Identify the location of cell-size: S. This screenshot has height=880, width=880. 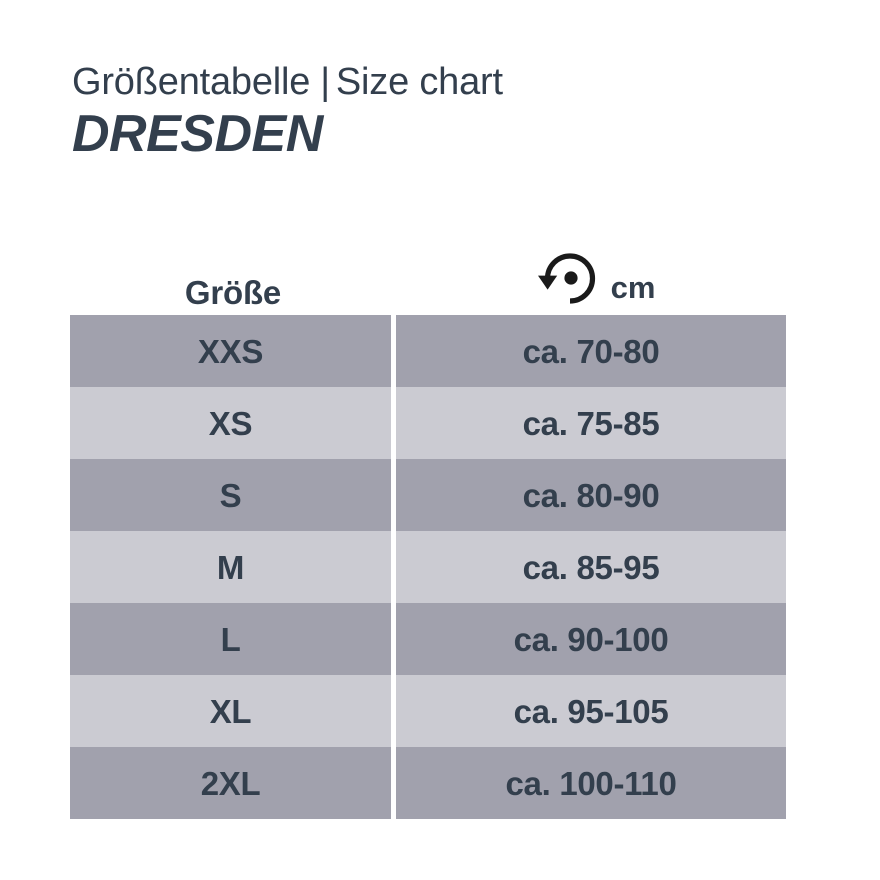
(233, 495).